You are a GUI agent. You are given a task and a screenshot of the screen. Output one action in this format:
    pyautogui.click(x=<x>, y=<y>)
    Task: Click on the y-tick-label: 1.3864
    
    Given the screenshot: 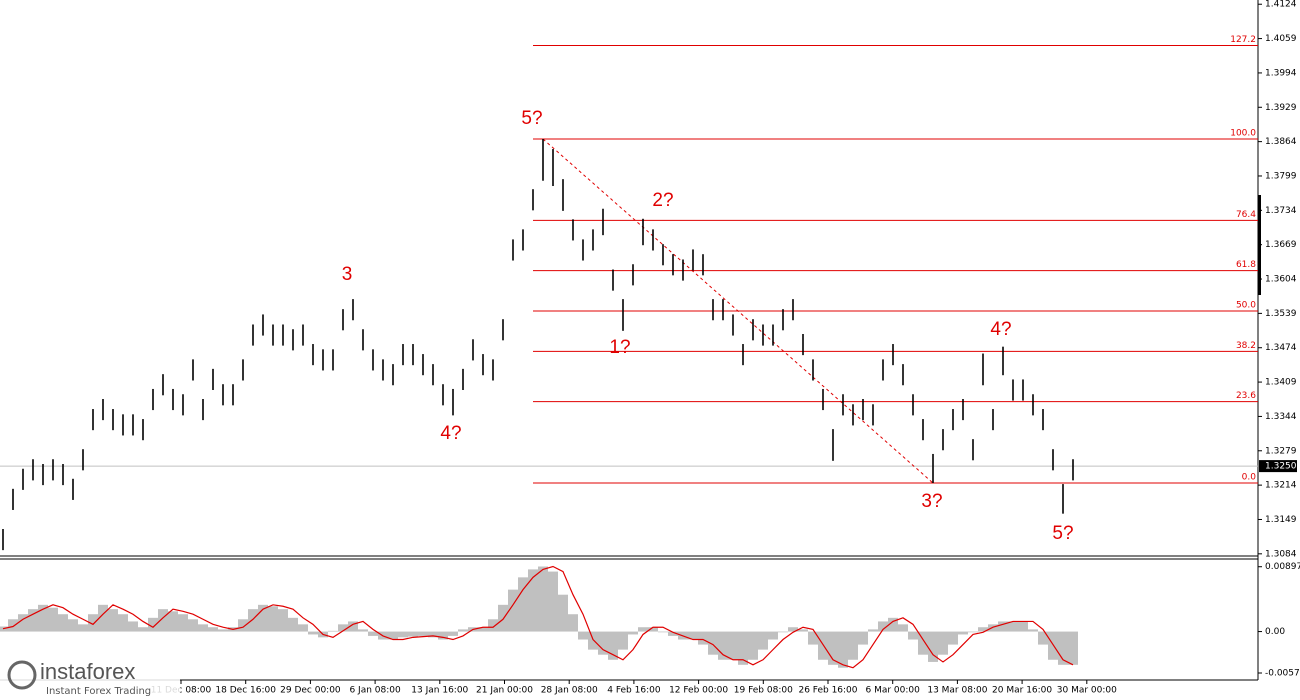 What is the action you would take?
    pyautogui.click(x=1281, y=142)
    